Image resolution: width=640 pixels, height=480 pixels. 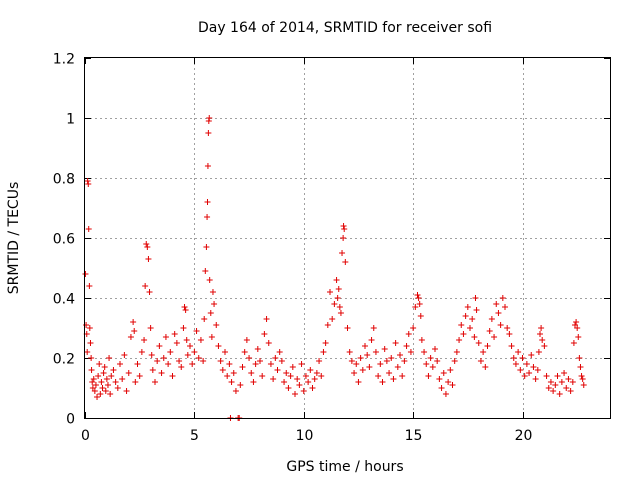 What do you see at coordinates (305, 436) in the screenshot?
I see `x-tick-label: 10` at bounding box center [305, 436].